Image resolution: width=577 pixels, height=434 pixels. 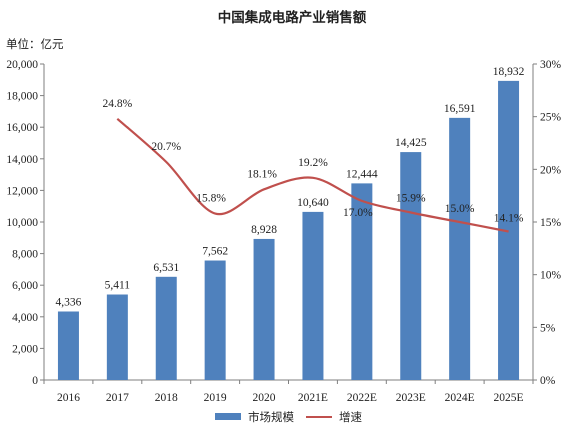 I want to click on right-axis-tick-label: 5%, so click(x=548, y=328).